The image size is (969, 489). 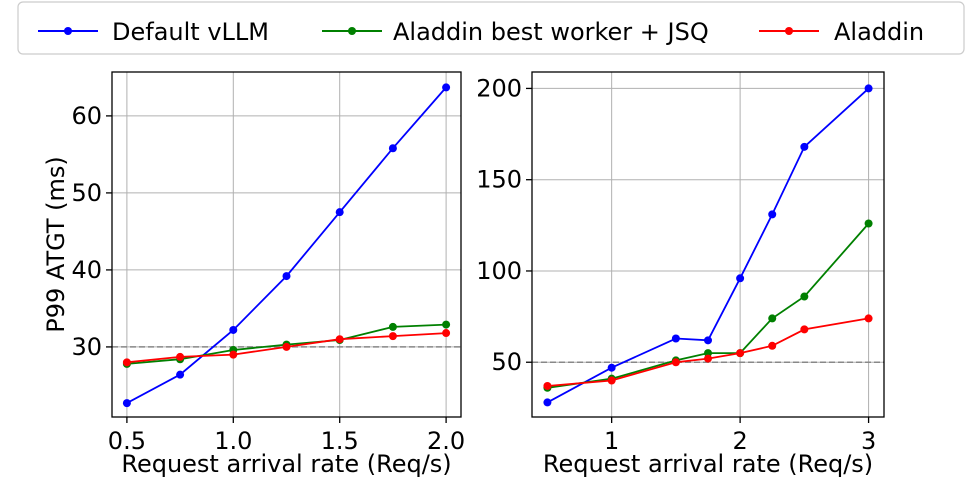 I want to click on y-tick-label-2: 150, so click(x=499, y=180).